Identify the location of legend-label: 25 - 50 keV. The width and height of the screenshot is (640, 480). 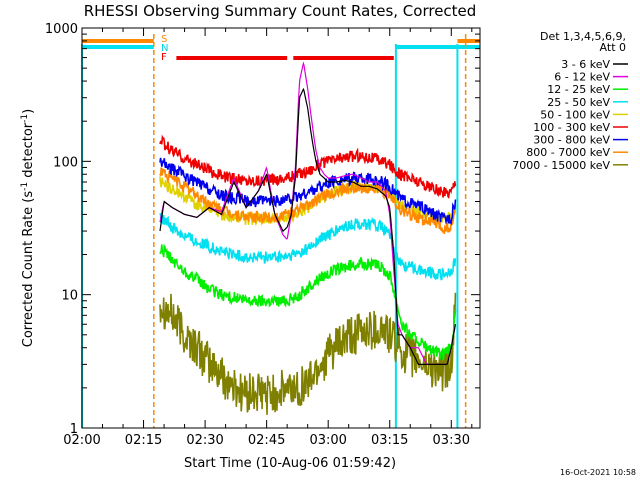
(578, 102).